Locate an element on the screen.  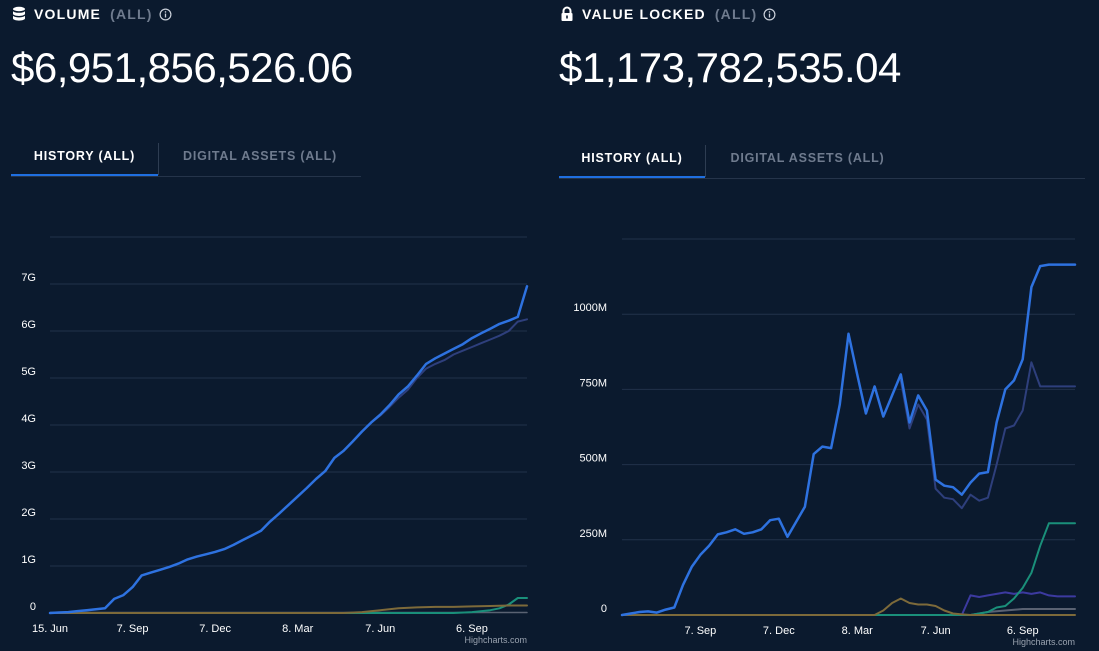
value-locked-header: VALUE LOCKED (ALL) is located at coordinates (667, 14).